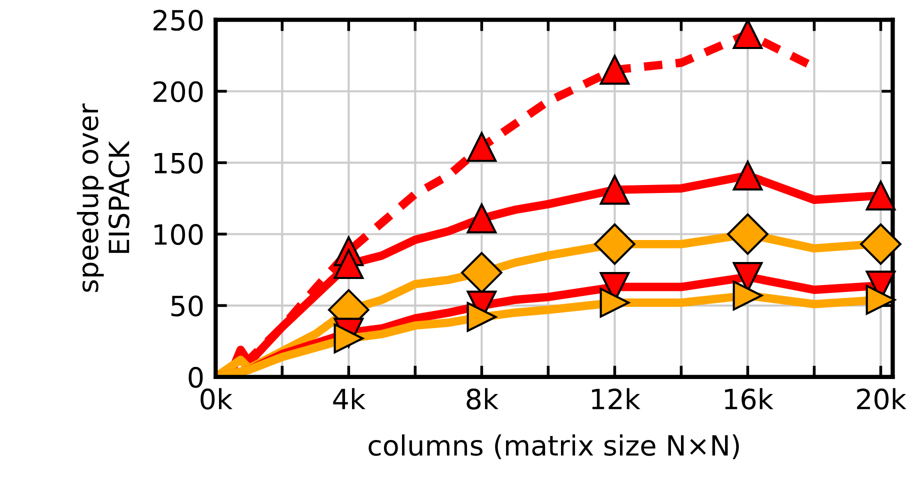 The width and height of the screenshot is (910, 496). Describe the element at coordinates (482, 399) in the screenshot. I see `x-tick-label: 8k` at that location.